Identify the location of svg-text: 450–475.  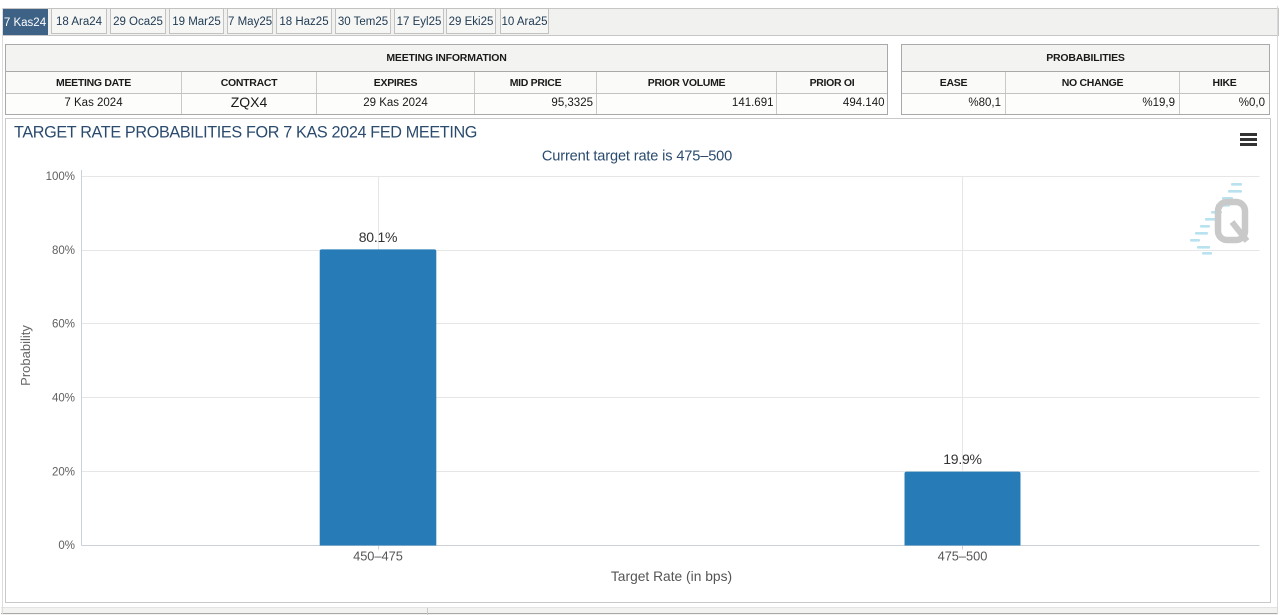
(378, 556).